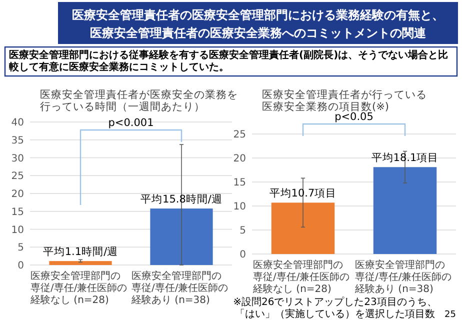 The height and width of the screenshot is (320, 462). Describe the element at coordinates (231, 61) in the screenshot. I see `summary: 医療安全管理部門における従事経験を有する医療安全管理責任者(副院長)は、そうでない場合と比較して有意に医療安全業務にコミットしていた。` at that location.